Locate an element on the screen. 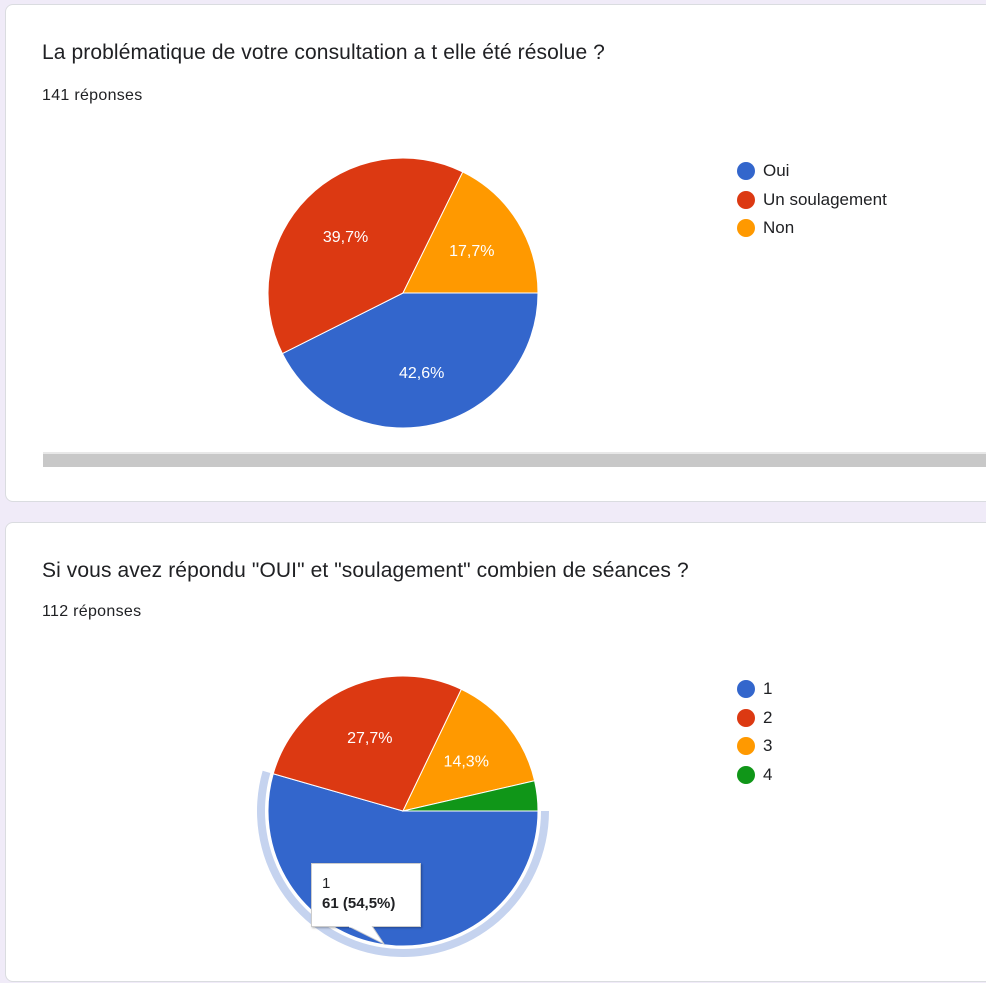 This screenshot has height=983, width=986. slice-data-label: 14,3% is located at coordinates (466, 761).